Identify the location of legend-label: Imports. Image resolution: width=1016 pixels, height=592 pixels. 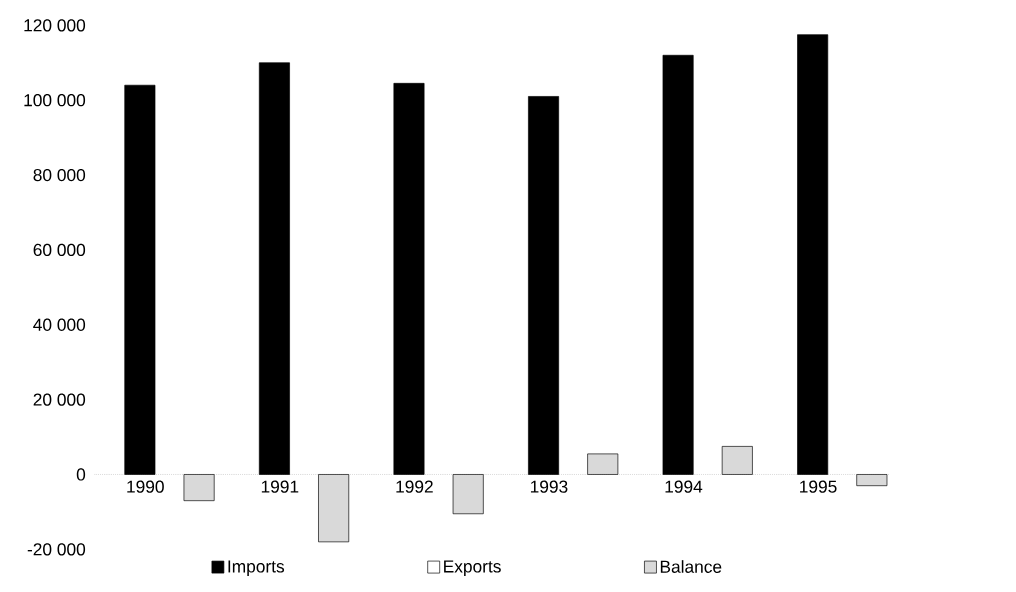
(256, 568).